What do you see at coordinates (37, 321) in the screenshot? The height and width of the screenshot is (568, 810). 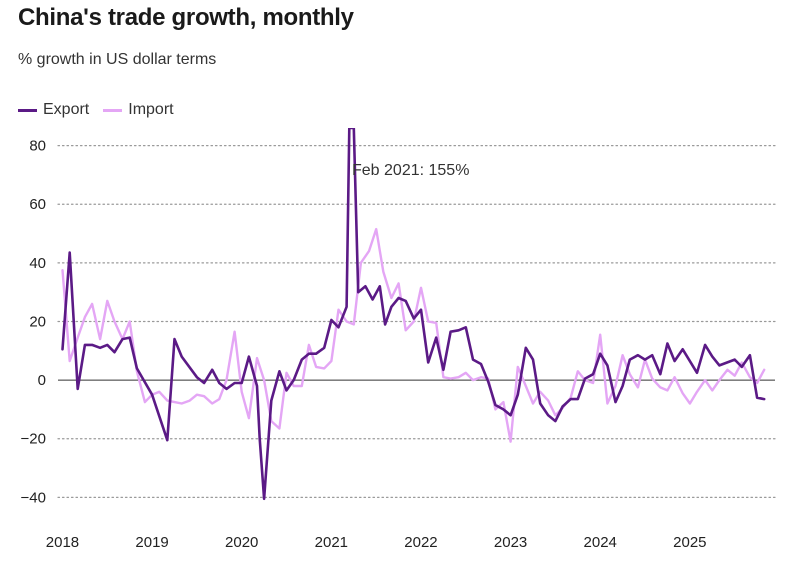 I see `y-tick-label: 20` at bounding box center [37, 321].